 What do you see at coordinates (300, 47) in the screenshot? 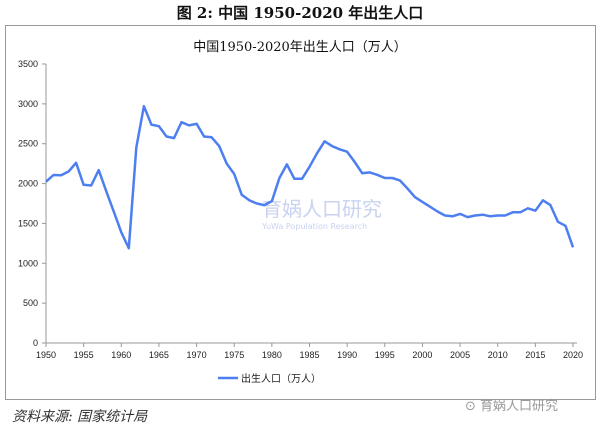
I see `chart-title: 中国1950-2020年出生人口（万人）` at bounding box center [300, 47].